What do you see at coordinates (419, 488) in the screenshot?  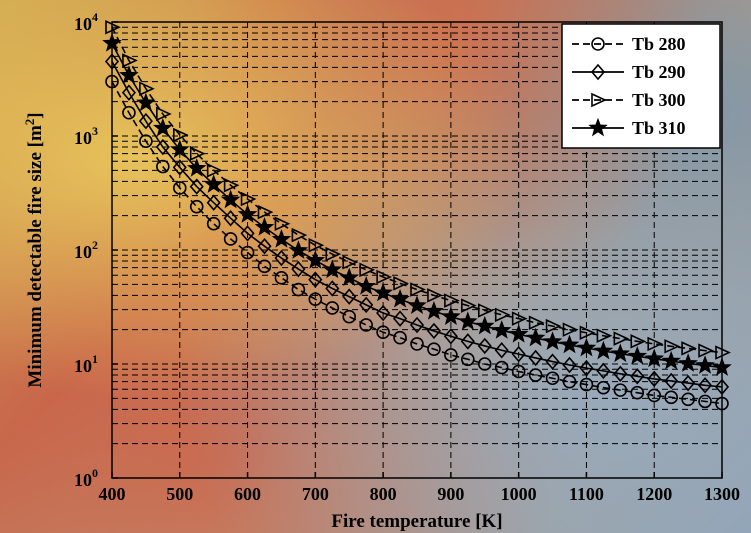 I see `x-axis-ticks: 400 500 600 700 800 900 1000 1100 1200 1300` at bounding box center [419, 488].